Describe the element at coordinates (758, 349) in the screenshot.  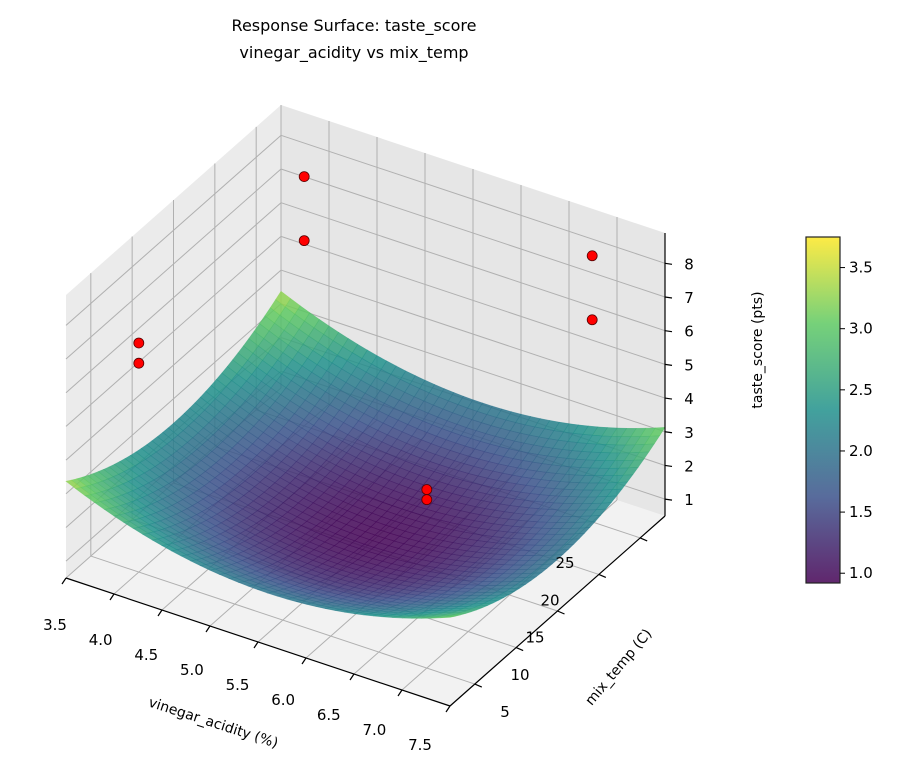
I see `z-axis-label: taste_score (pts)` at that location.